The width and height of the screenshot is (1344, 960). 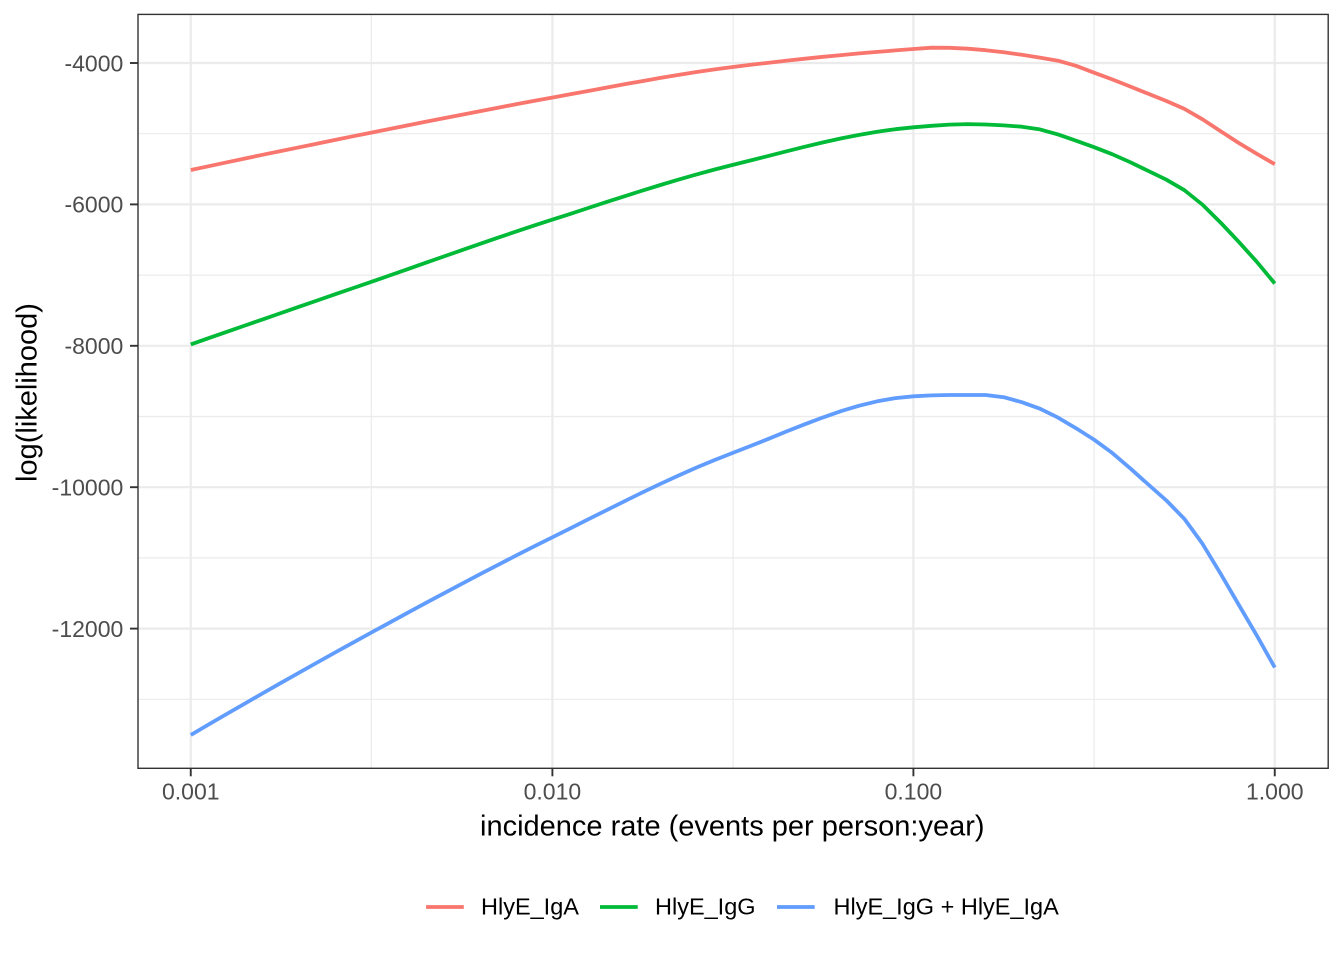 I want to click on svg-text: -6000, so click(x=93, y=205).